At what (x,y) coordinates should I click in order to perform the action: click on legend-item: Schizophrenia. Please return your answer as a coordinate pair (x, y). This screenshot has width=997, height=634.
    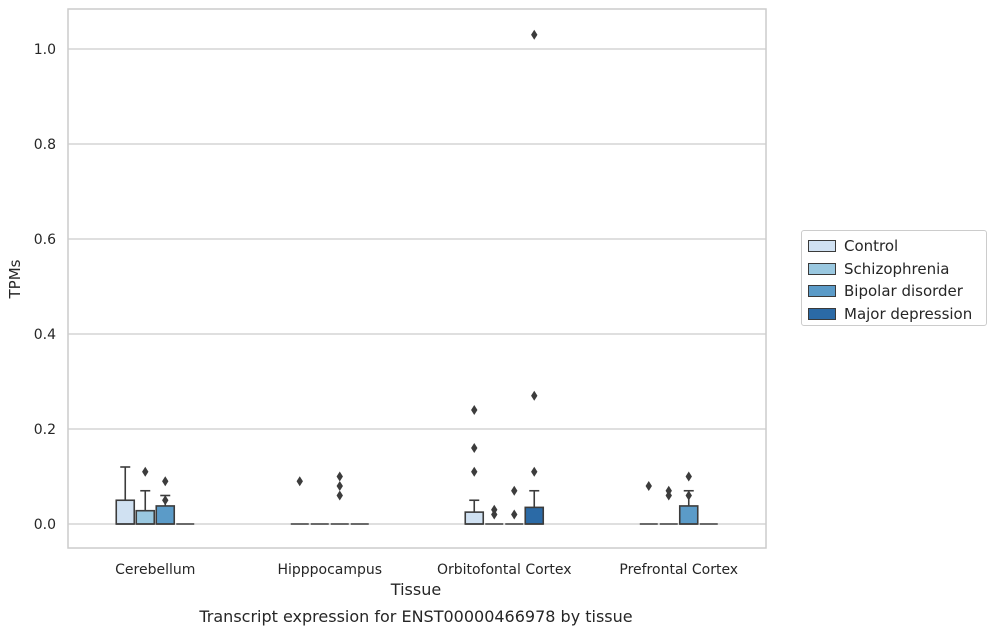
    Looking at the image, I should click on (897, 269).